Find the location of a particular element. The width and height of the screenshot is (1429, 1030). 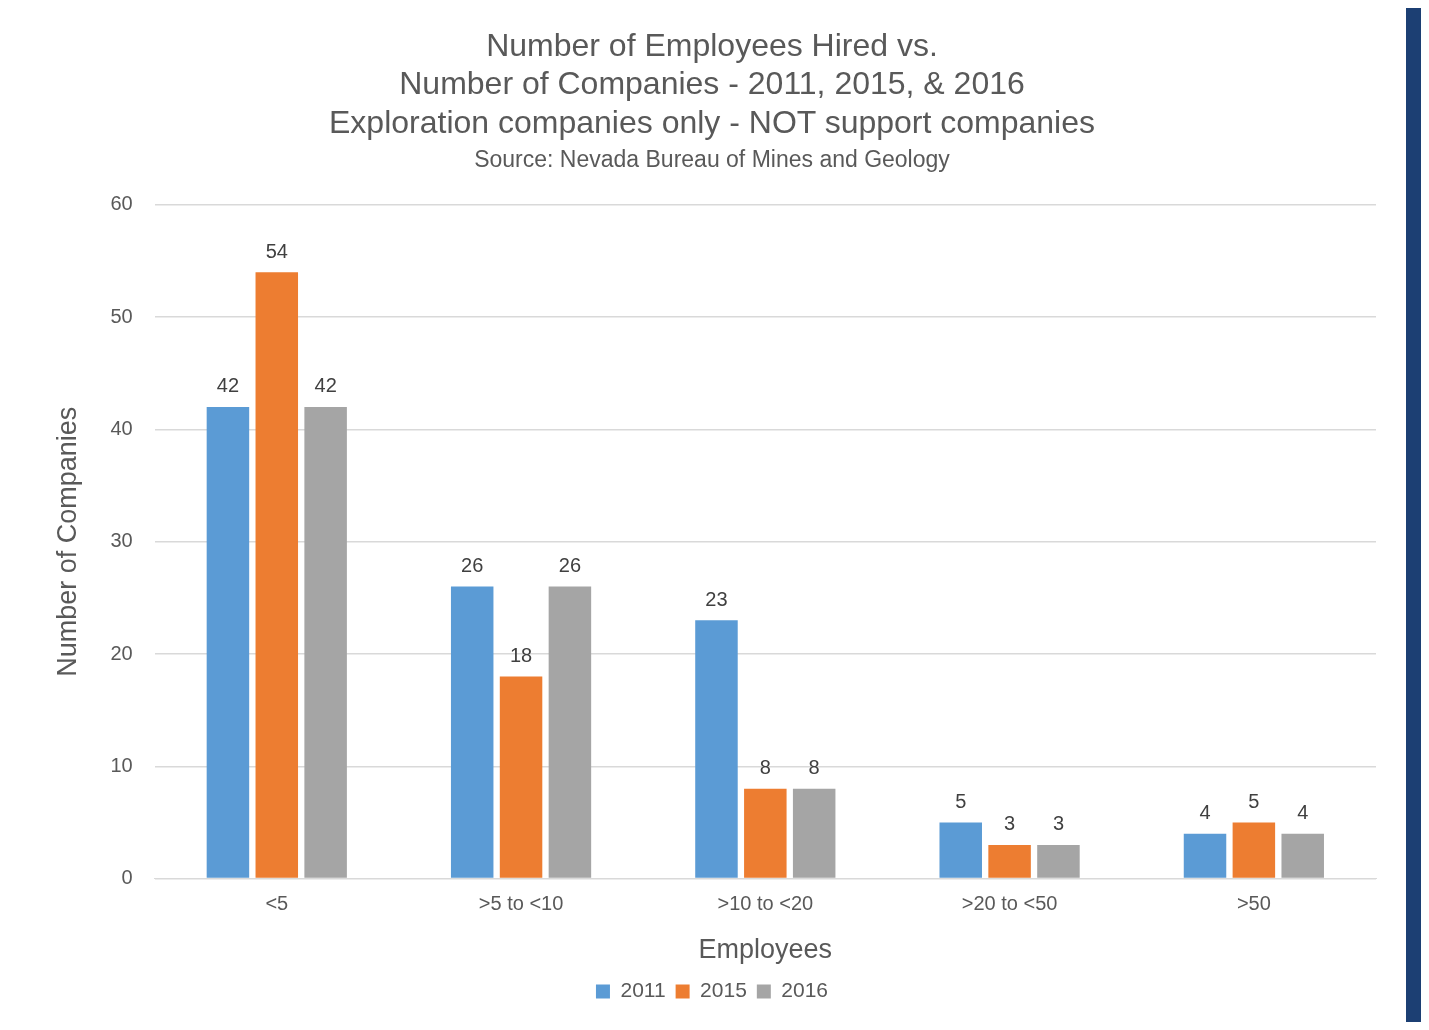

y-tick-label: 0 is located at coordinates (127, 877).